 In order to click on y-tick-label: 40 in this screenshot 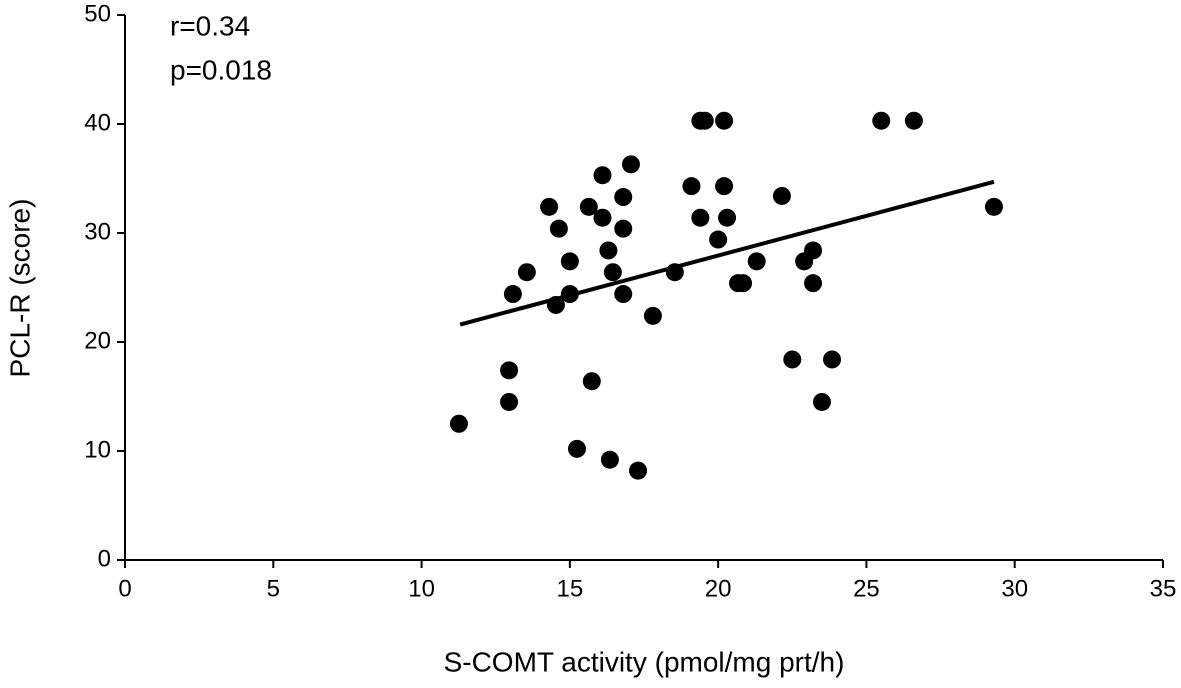, I will do `click(97, 122)`.